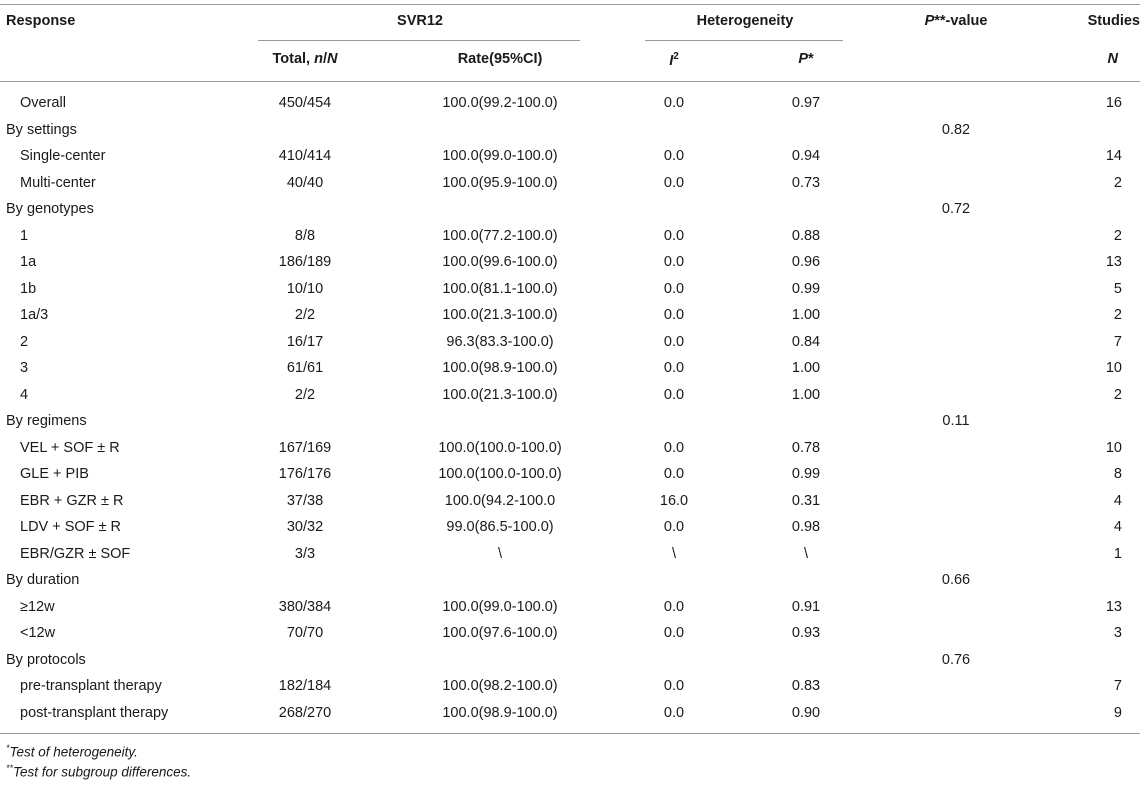 Image resolution: width=1145 pixels, height=785 pixels. What do you see at coordinates (46, 659) in the screenshot?
I see `group-label: By protocols` at bounding box center [46, 659].